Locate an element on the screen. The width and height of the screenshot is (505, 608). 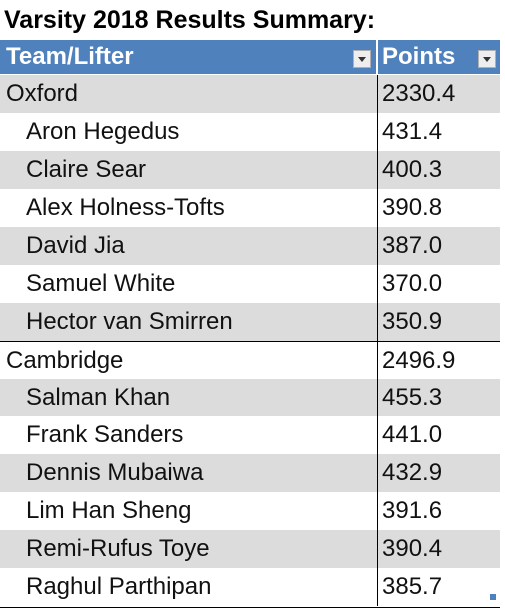
points-cell: 2496.9 is located at coordinates (439, 360).